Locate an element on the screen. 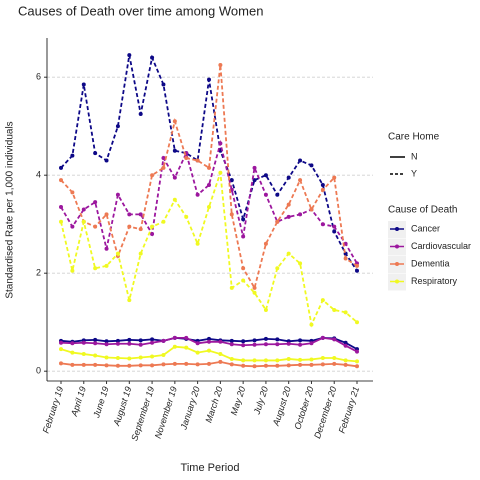 The width and height of the screenshot is (480, 480). x-tick-label: June 19 is located at coordinates (101, 402).